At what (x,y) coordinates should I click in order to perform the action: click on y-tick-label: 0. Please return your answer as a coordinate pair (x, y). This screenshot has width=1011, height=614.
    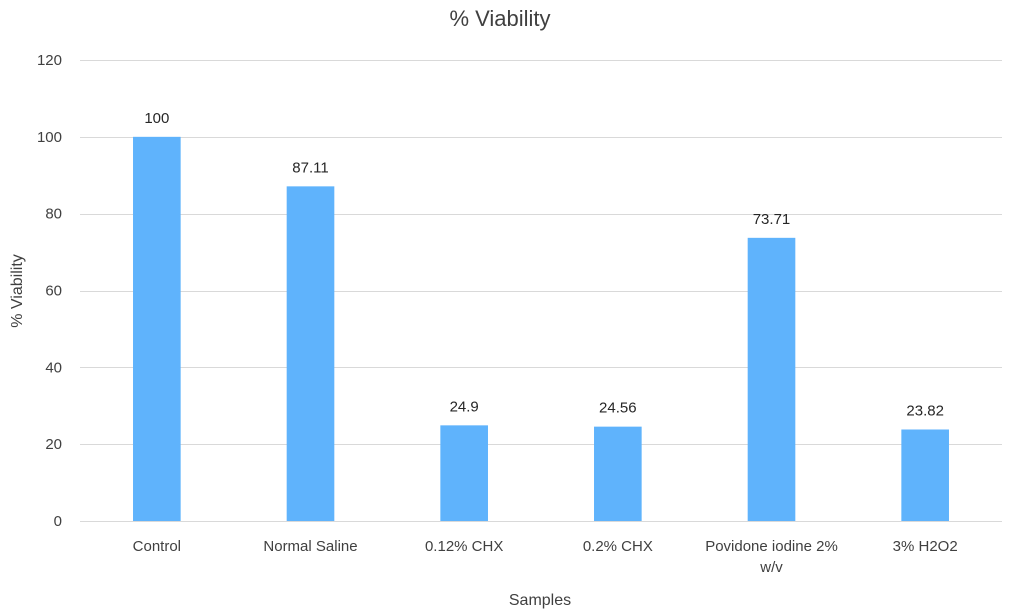
    Looking at the image, I should click on (58, 521).